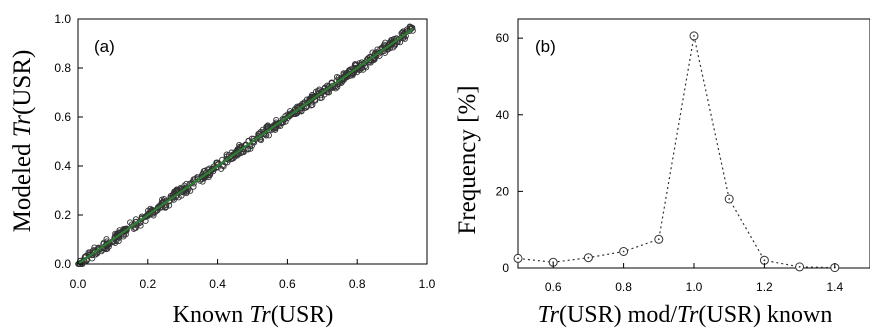 The width and height of the screenshot is (870, 329). What do you see at coordinates (467, 159) in the screenshot?
I see `panel-b-y-axis-title: Frequency [%]` at bounding box center [467, 159].